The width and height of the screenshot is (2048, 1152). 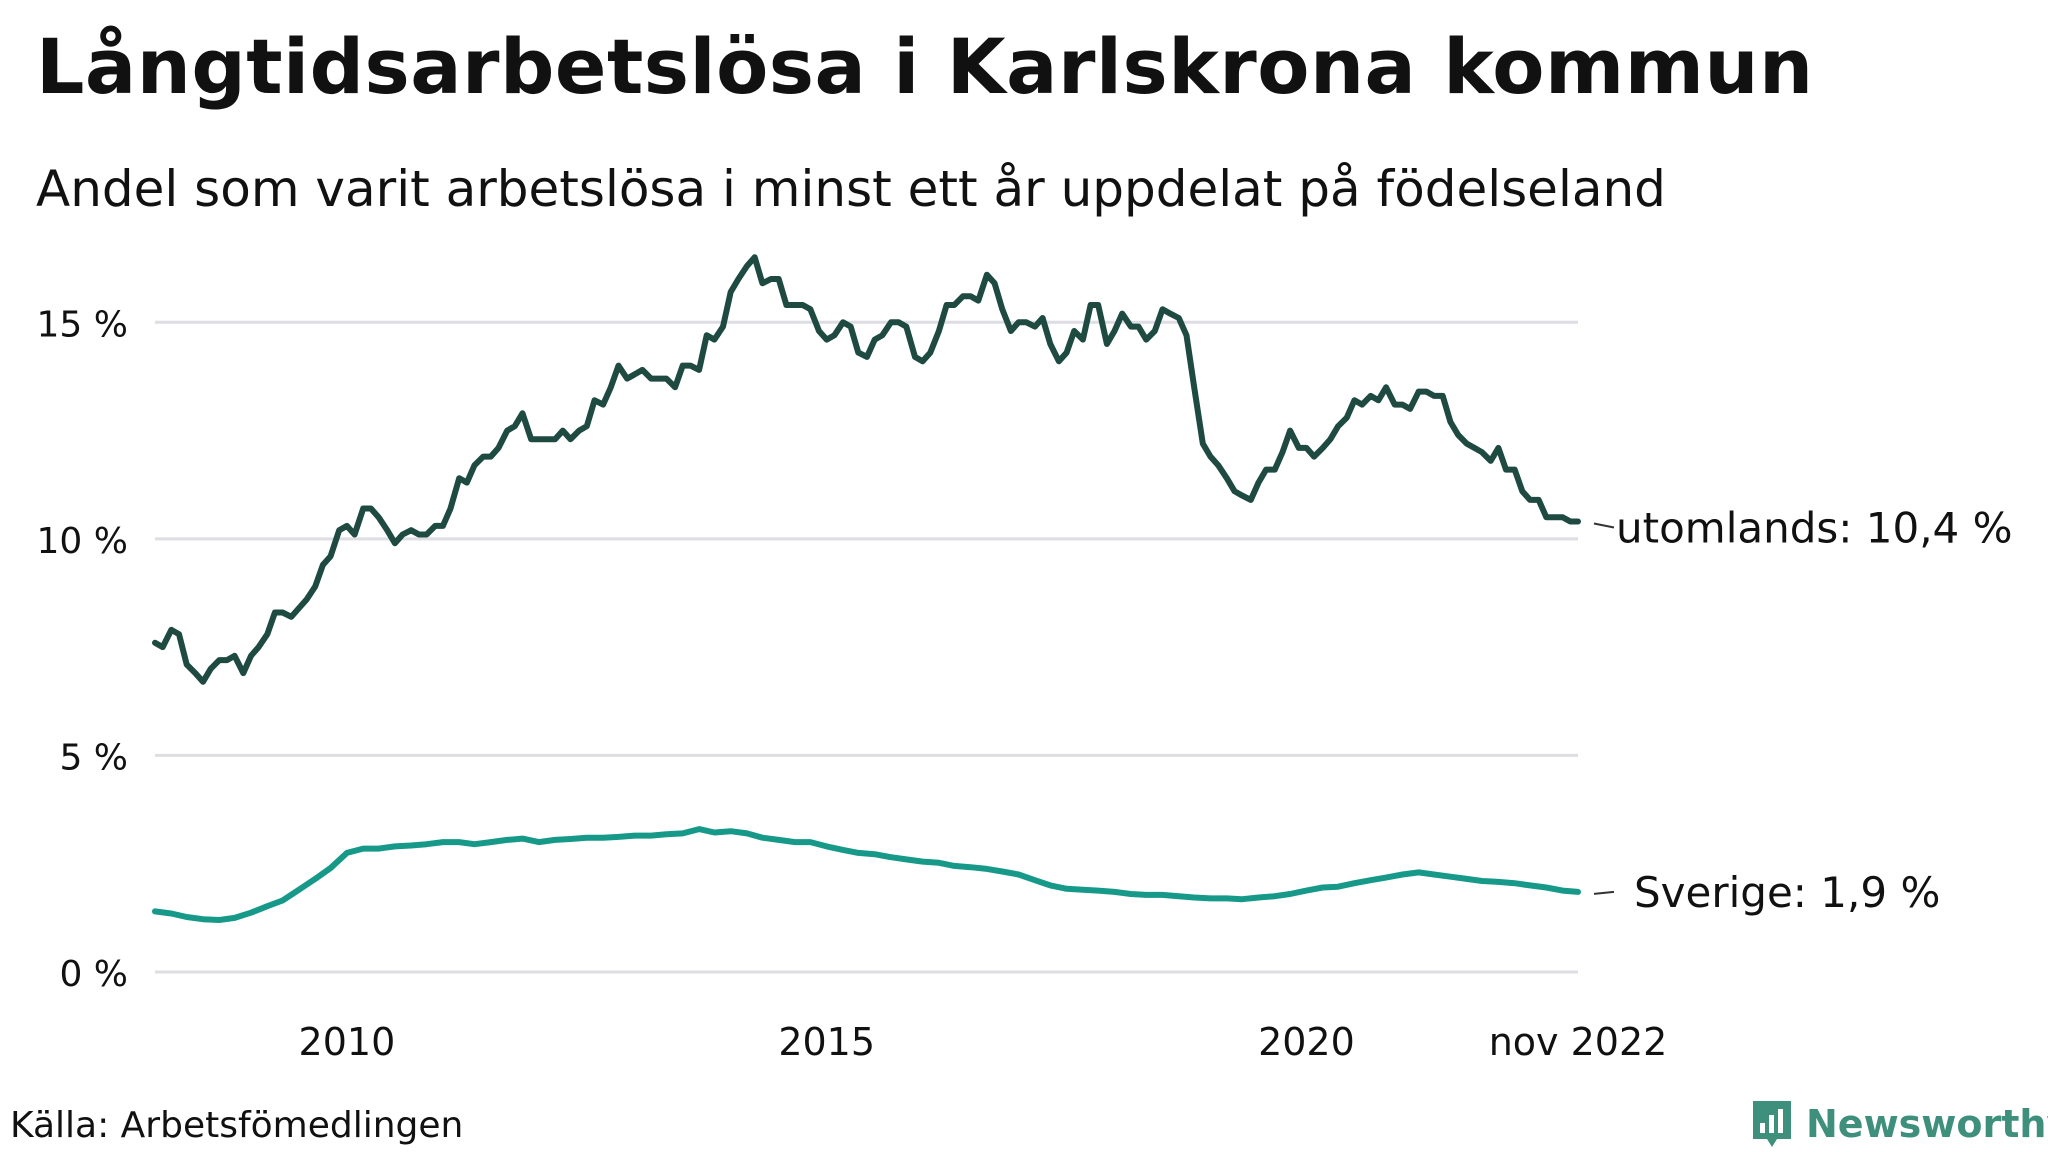 I want to click on page-title: Långtidsarbetslösa i Karlskrona kommun, so click(x=925, y=66).